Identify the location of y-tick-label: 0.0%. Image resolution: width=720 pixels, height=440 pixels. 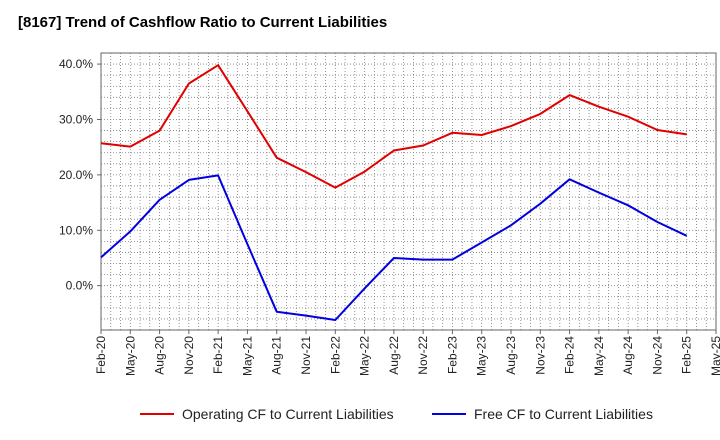
(80, 286).